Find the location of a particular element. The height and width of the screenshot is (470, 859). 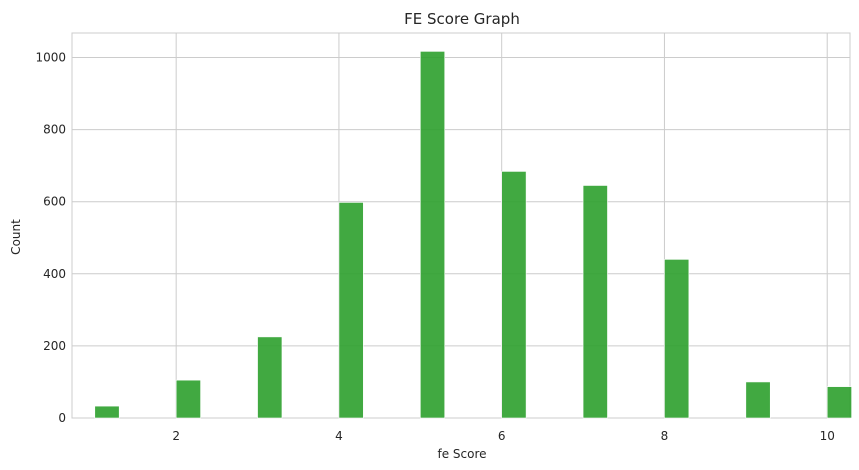

y-axis-label: Count is located at coordinates (16, 237).